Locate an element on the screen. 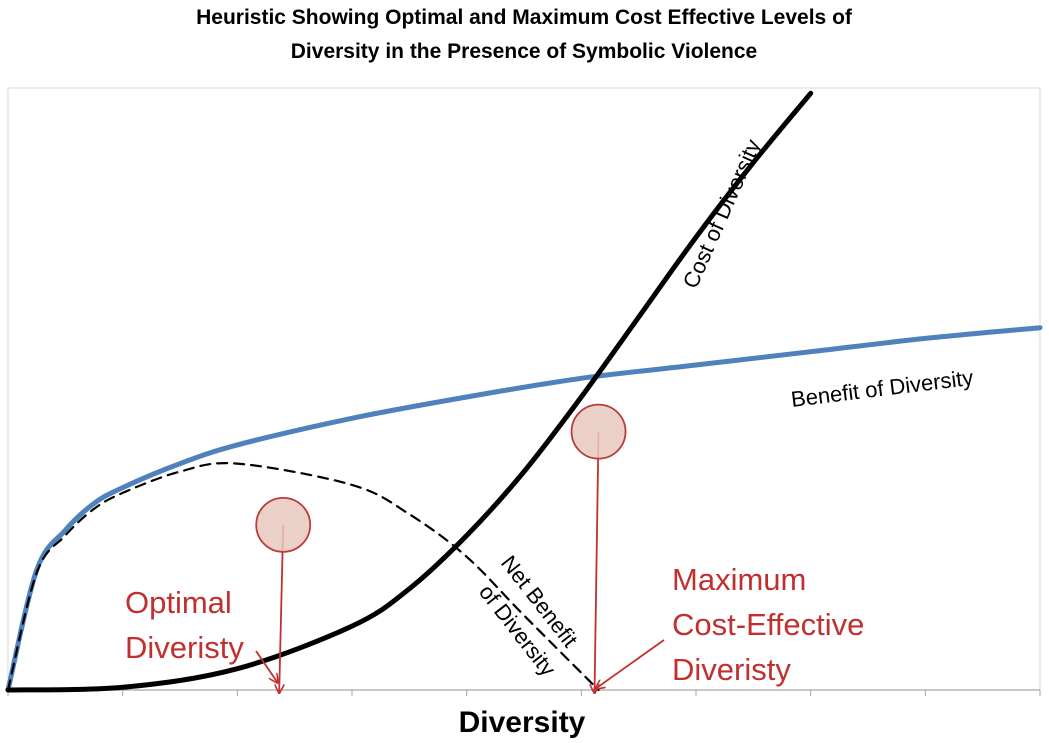 Image resolution: width=1049 pixels, height=743 pixels. x-axis-label: Diversity is located at coordinates (522, 722).